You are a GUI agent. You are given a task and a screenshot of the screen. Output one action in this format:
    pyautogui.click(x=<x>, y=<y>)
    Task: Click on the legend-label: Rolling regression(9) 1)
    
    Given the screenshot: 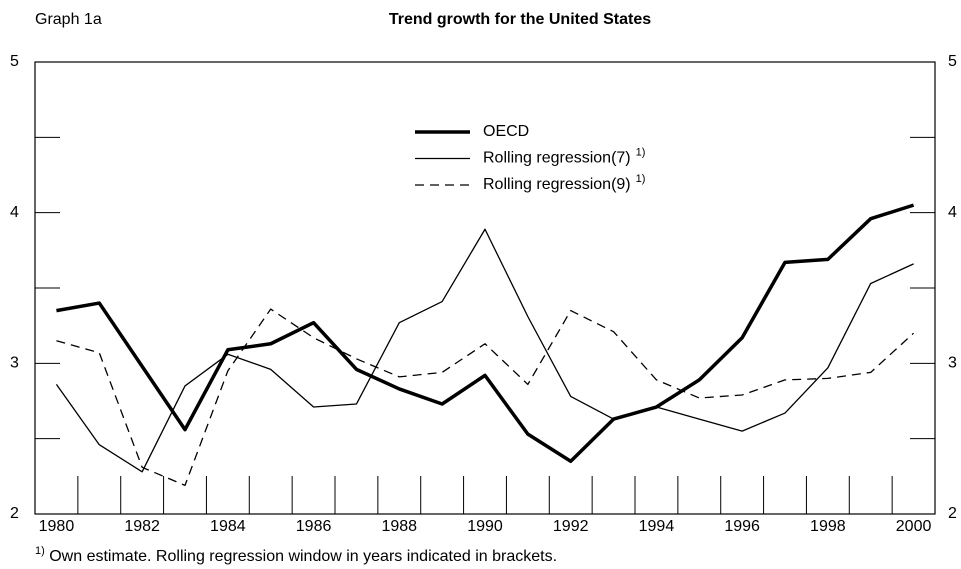 What is the action you would take?
    pyautogui.click(x=564, y=183)
    